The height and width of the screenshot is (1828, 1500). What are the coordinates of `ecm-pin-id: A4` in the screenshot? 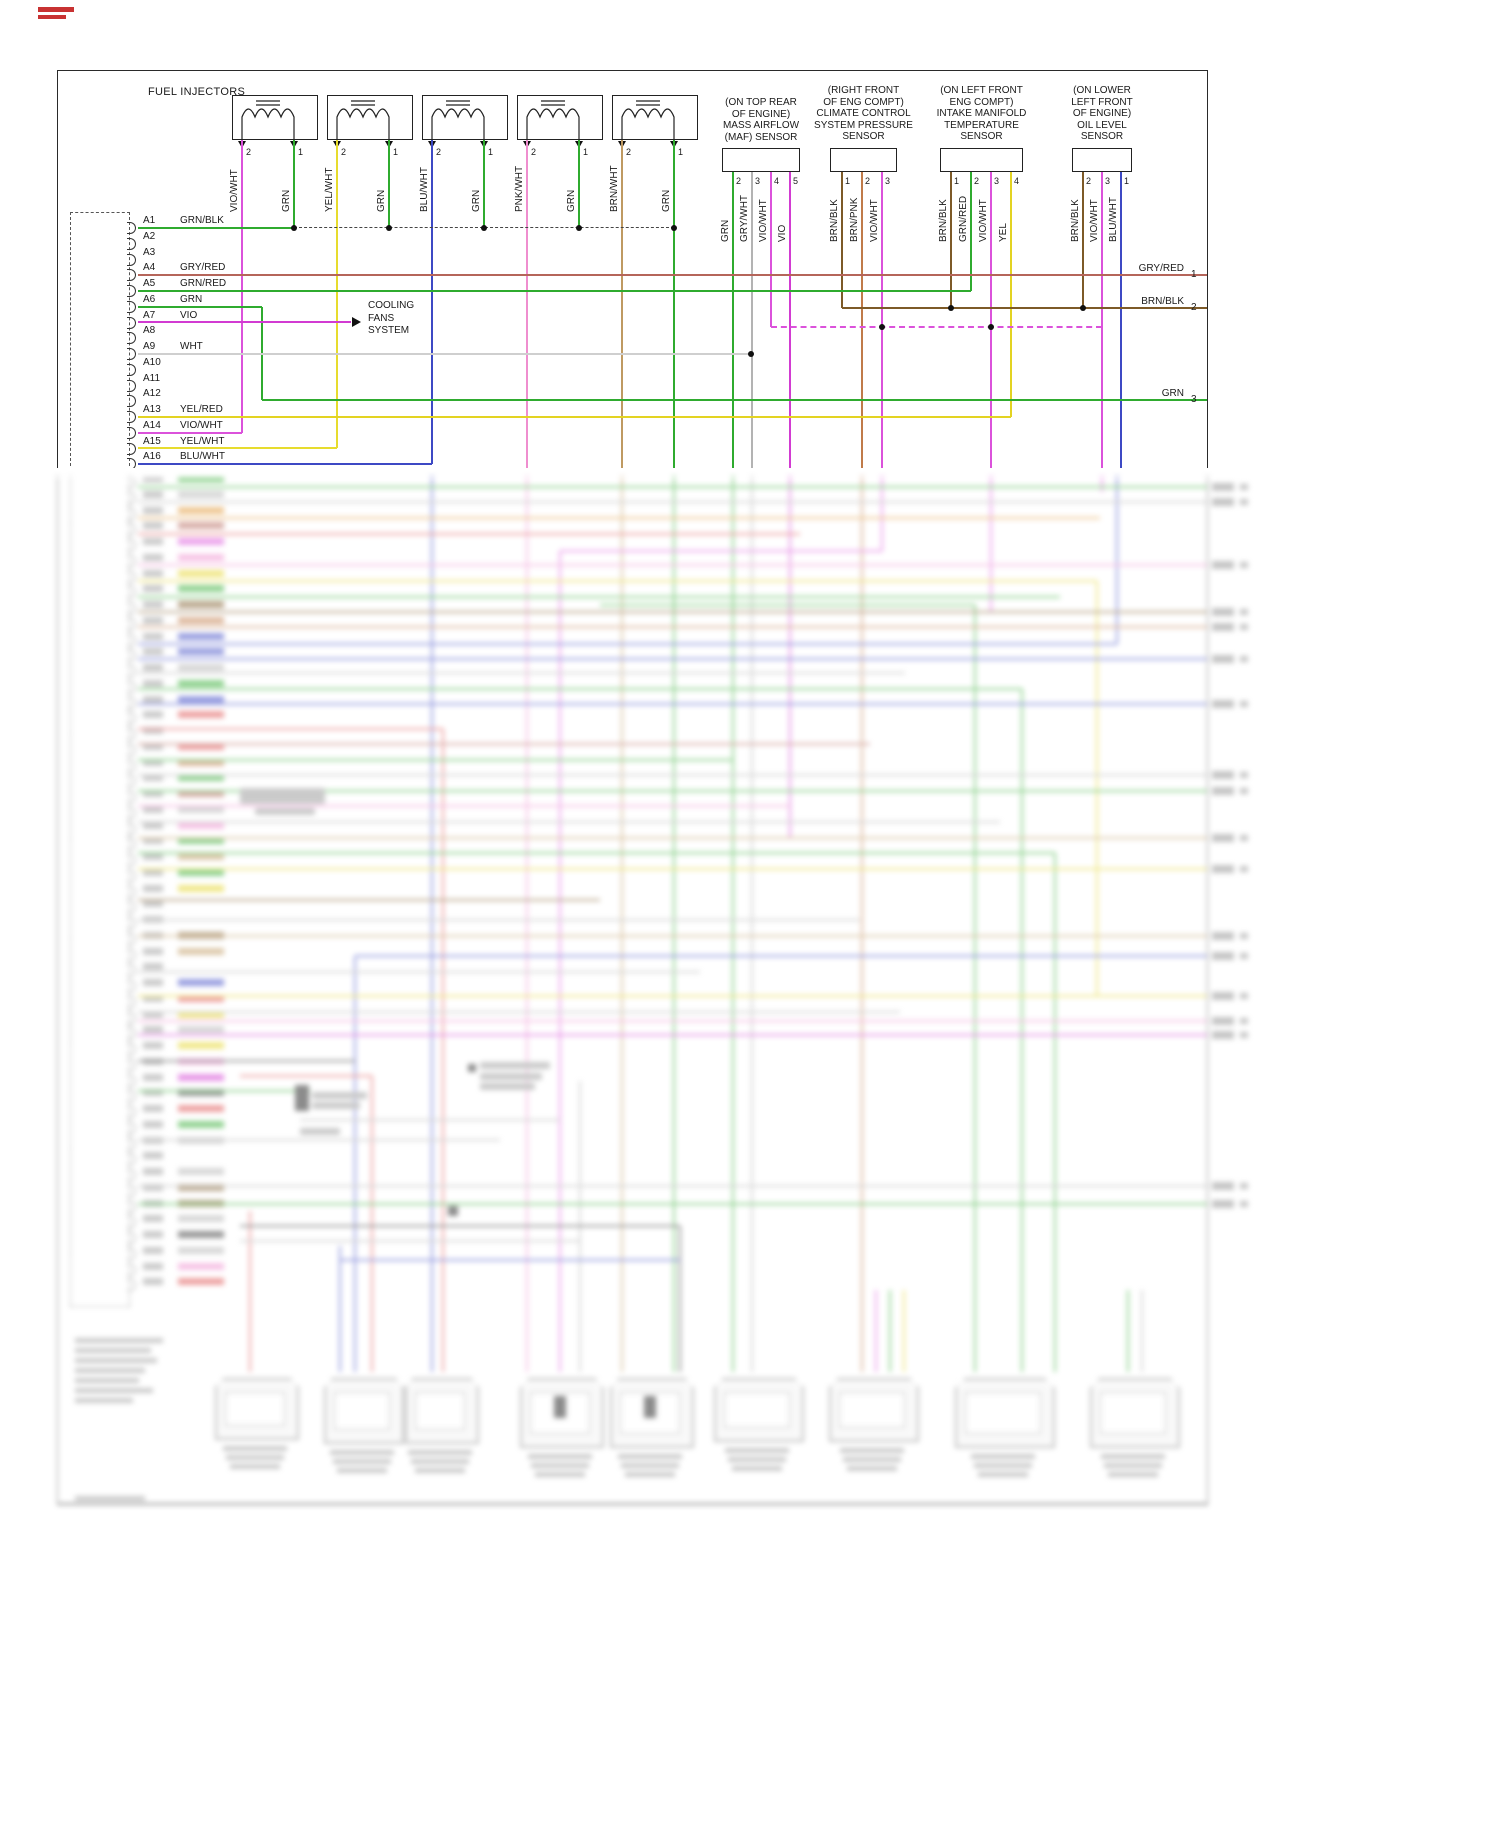 It's located at (149, 268).